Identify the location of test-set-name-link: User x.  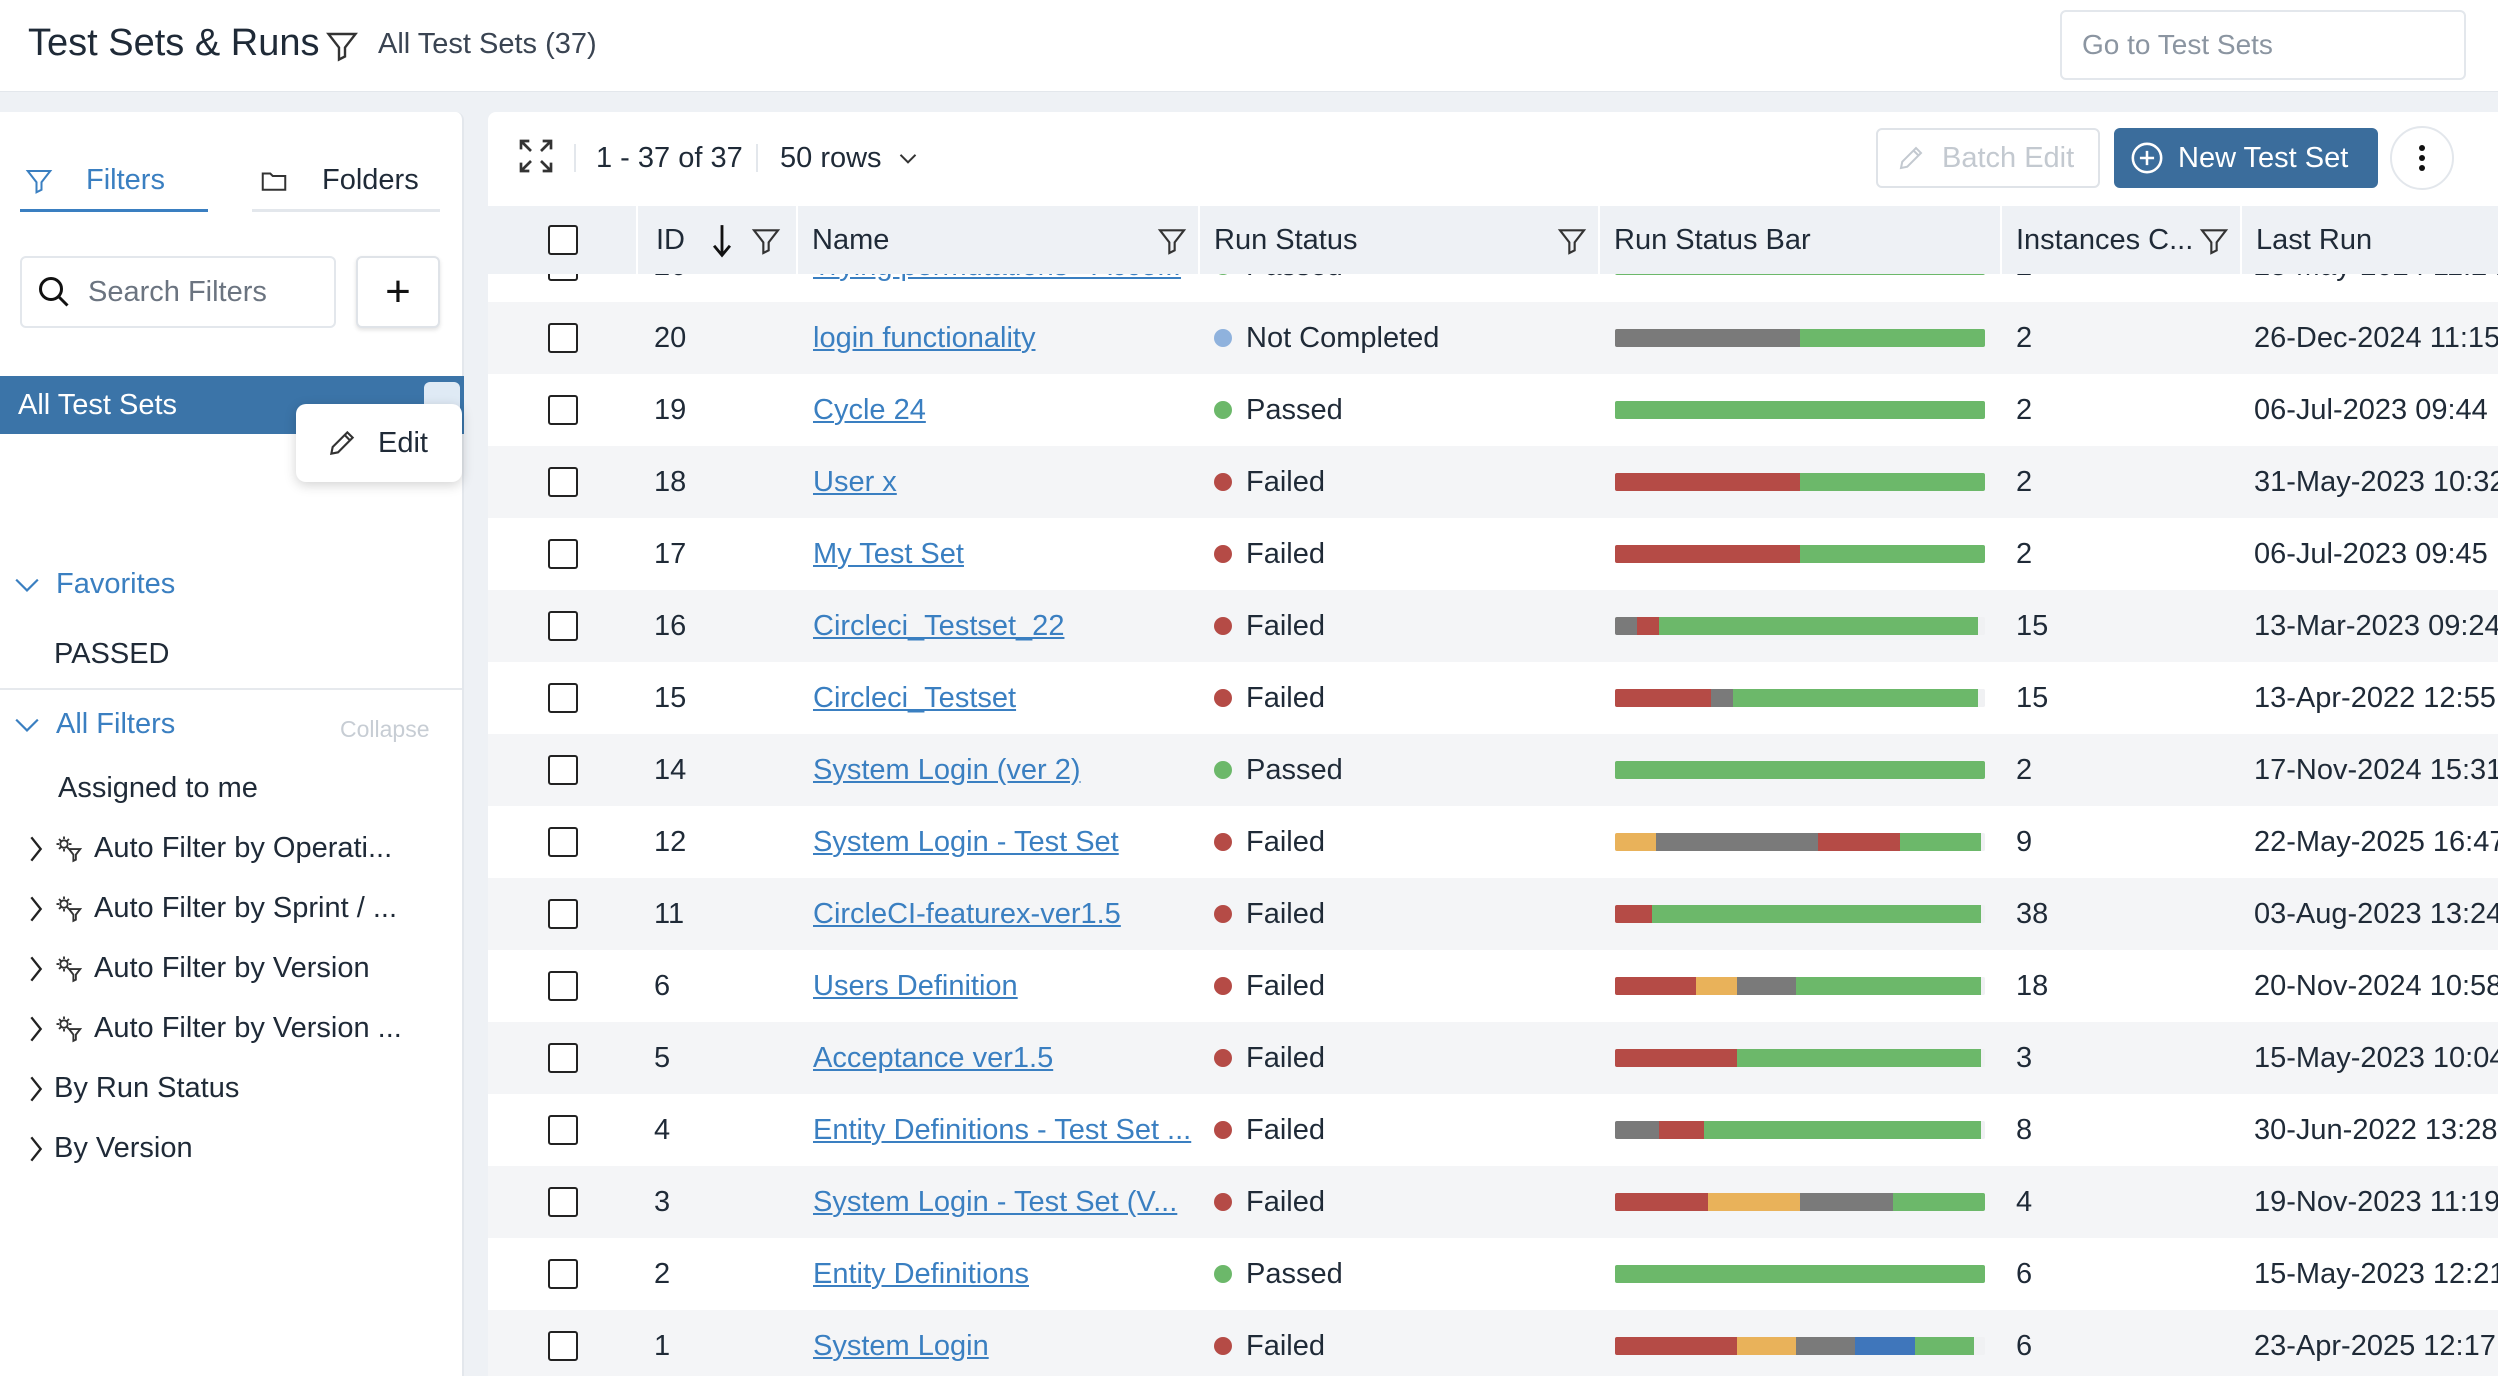
(855, 481).